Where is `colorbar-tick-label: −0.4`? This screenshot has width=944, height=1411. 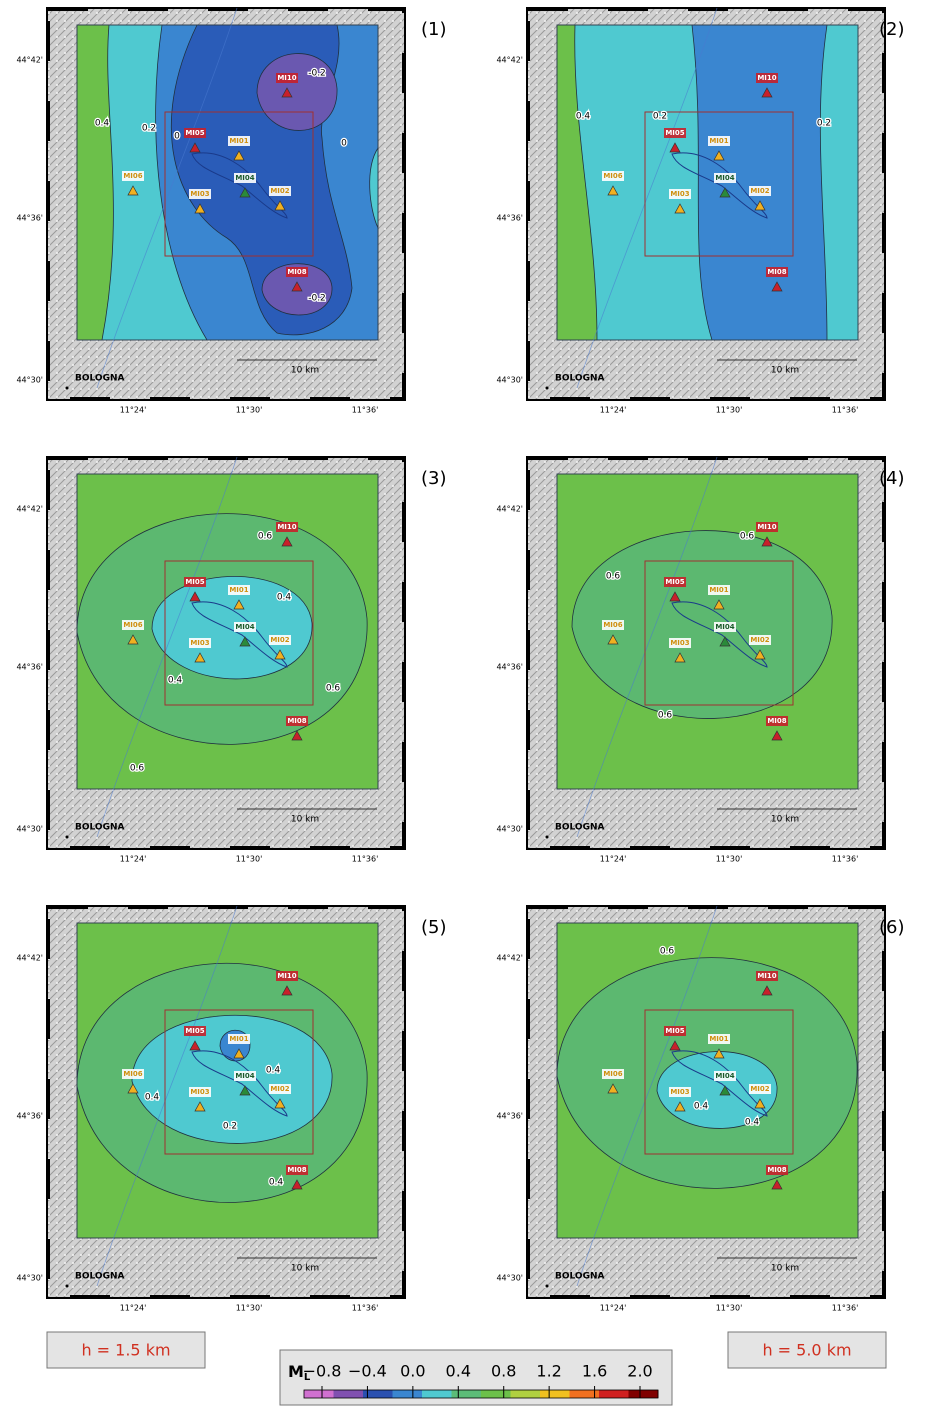 colorbar-tick-label: −0.4 is located at coordinates (367, 1371).